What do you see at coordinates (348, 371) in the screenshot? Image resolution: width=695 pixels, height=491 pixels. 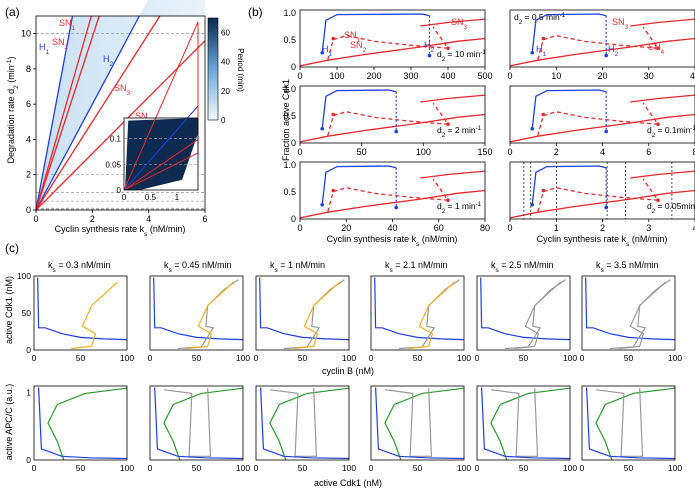 I see `c-top-xlabel: cyclin B (nM)` at bounding box center [348, 371].